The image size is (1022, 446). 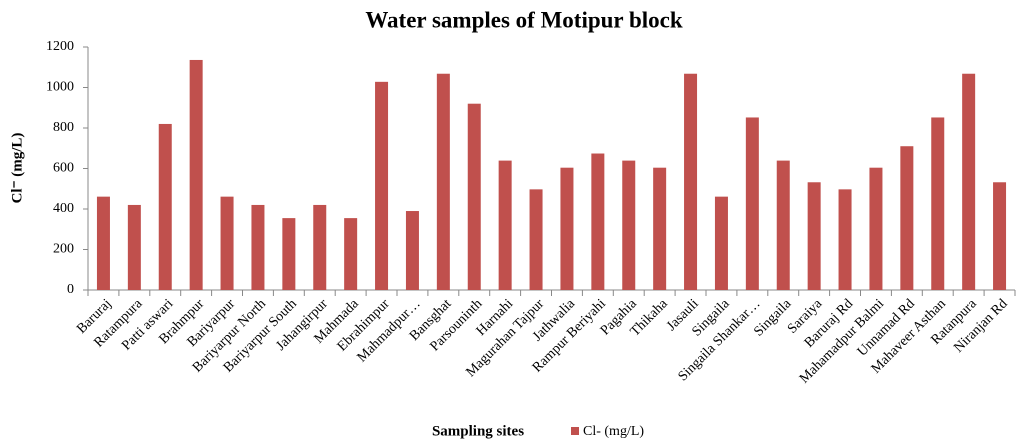 I want to click on y-tick-label: 0, so click(x=70, y=289).